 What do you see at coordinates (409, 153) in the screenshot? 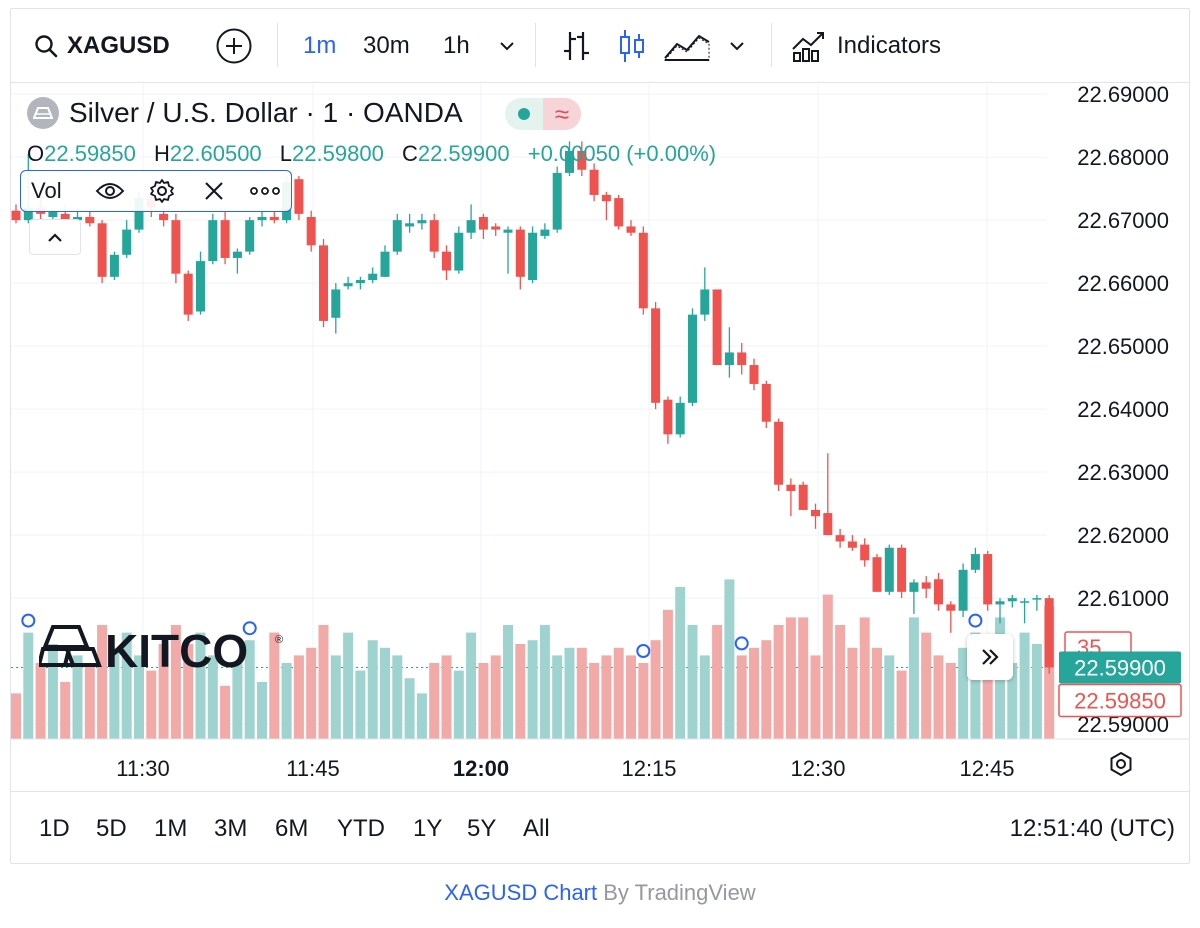
I see `close-label: C` at bounding box center [409, 153].